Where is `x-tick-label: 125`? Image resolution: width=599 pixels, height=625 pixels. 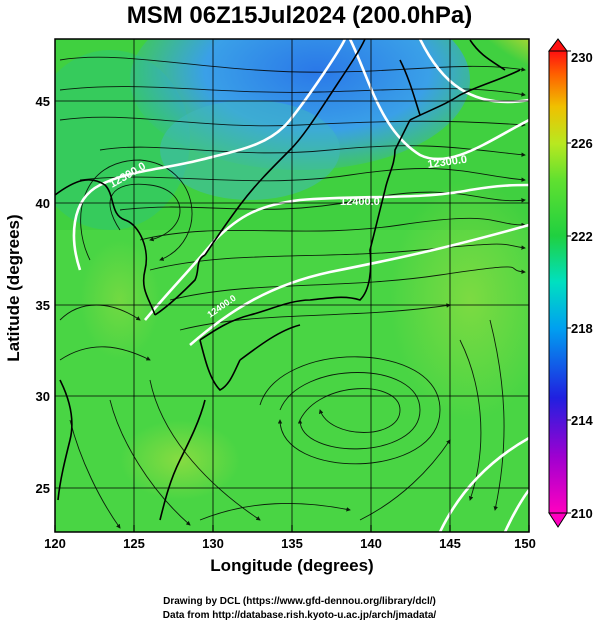 x-tick-label: 125 is located at coordinates (134, 543).